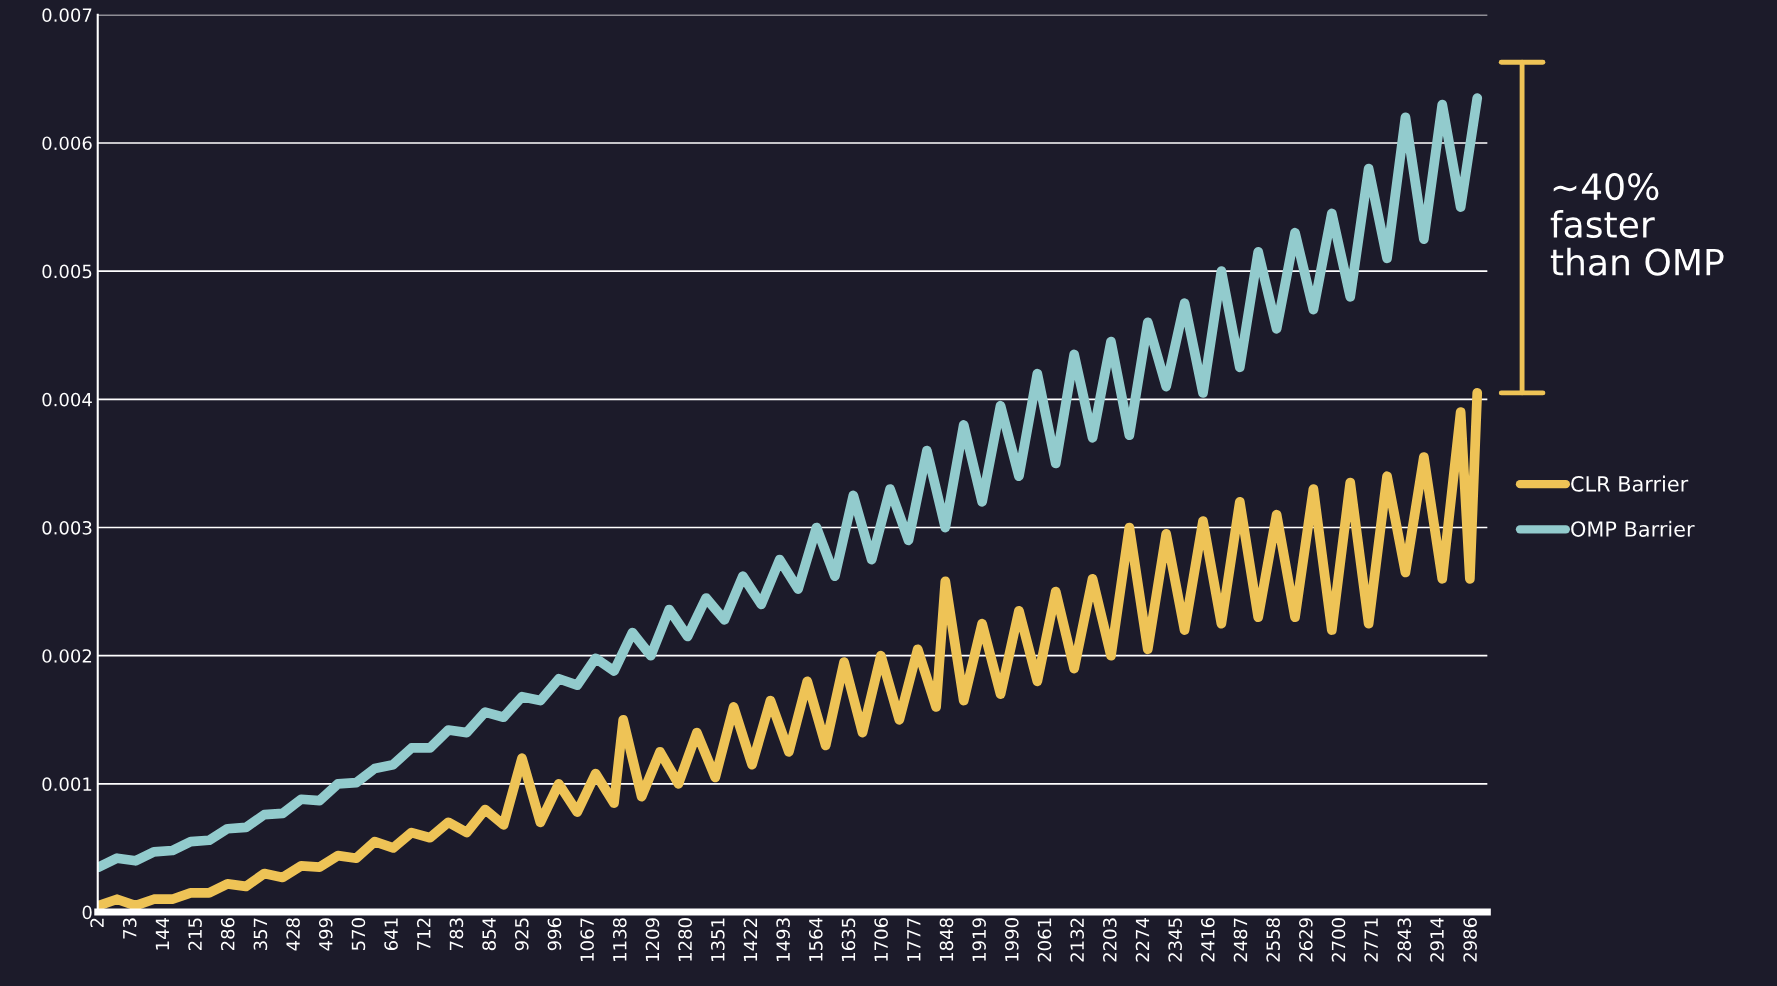 This screenshot has height=986, width=1777. I want to click on x-tick-label: 428, so click(293, 934).